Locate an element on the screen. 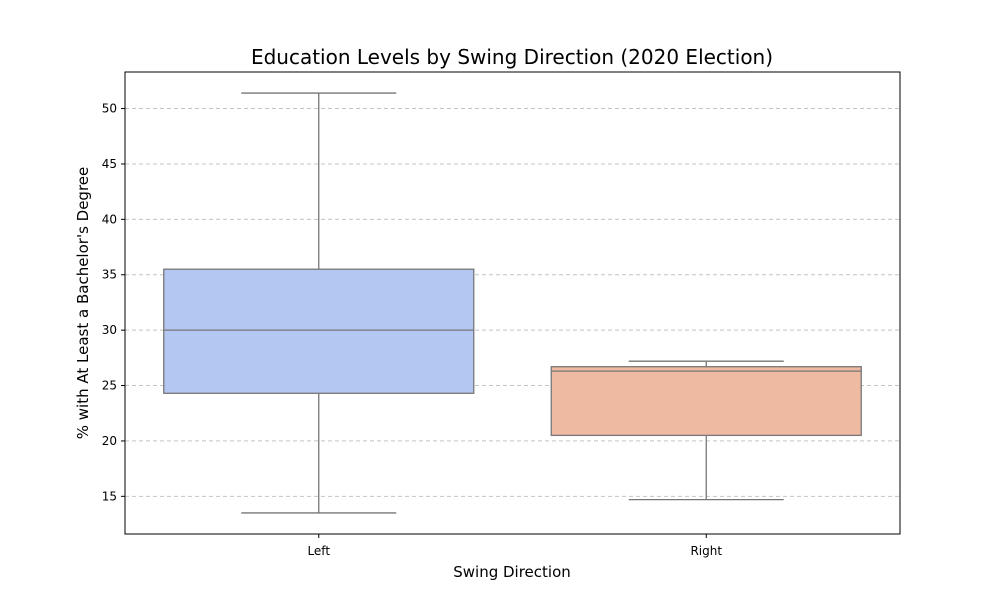  y-tick-label: 50 is located at coordinates (109, 109).